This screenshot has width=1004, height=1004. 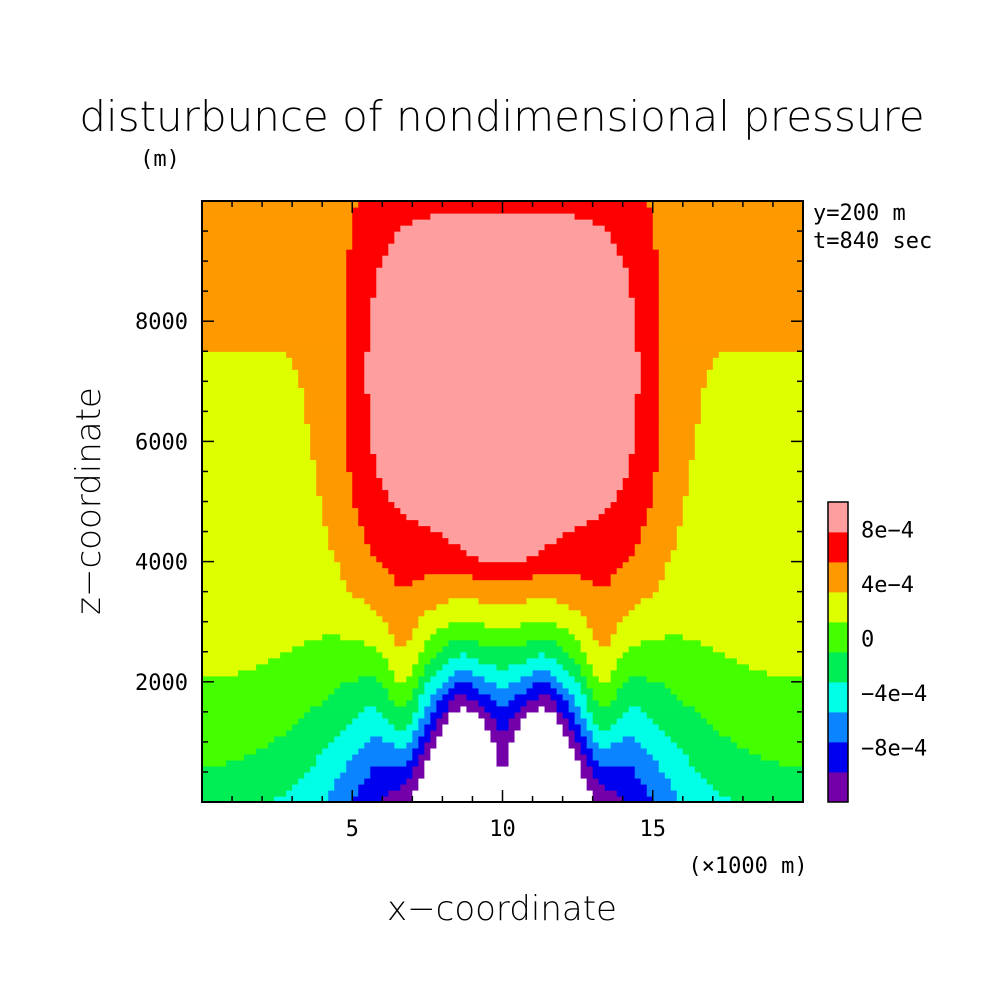 I want to click on x-tick-label: 5, so click(x=352, y=829).